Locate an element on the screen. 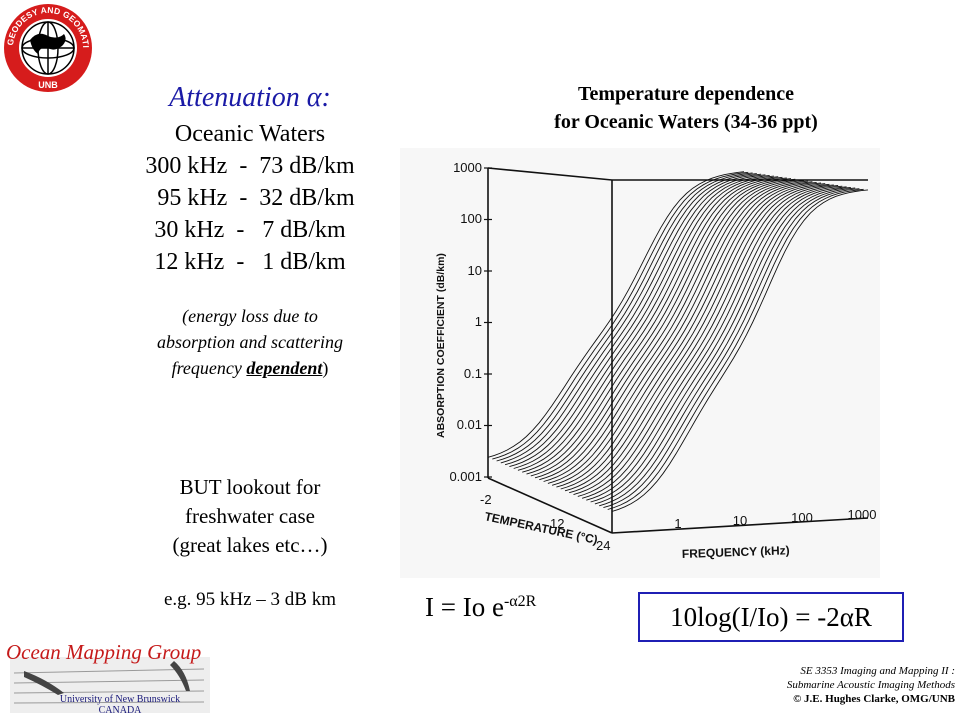 The width and height of the screenshot is (960, 720). note-line-3: frequency dependent) is located at coordinates (250, 368).